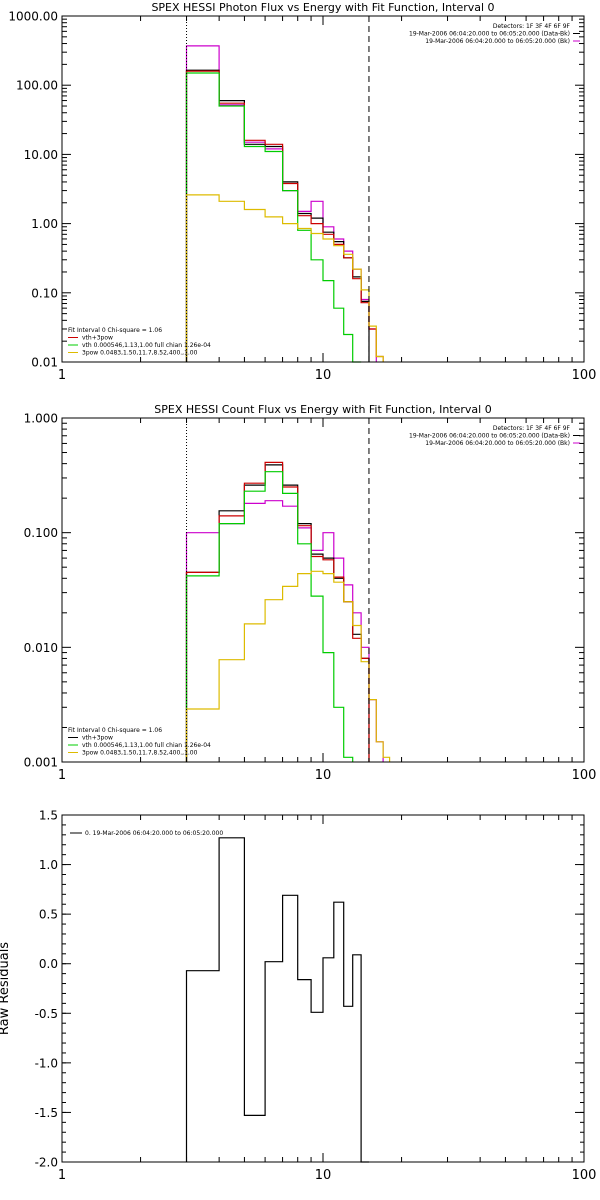  I want to click on y-tick-label: 100.00, so click(37, 86).